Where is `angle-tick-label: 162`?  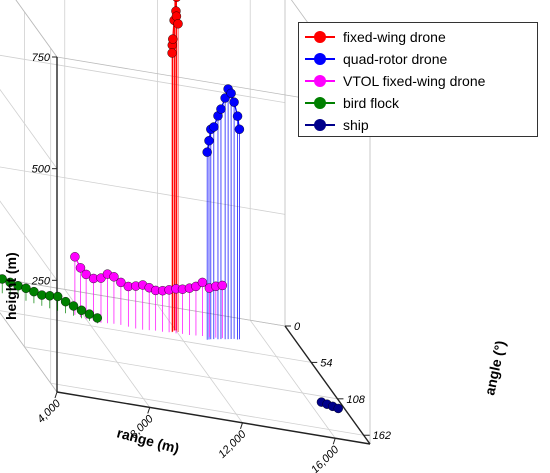
angle-tick-label: 162 is located at coordinates (382, 436).